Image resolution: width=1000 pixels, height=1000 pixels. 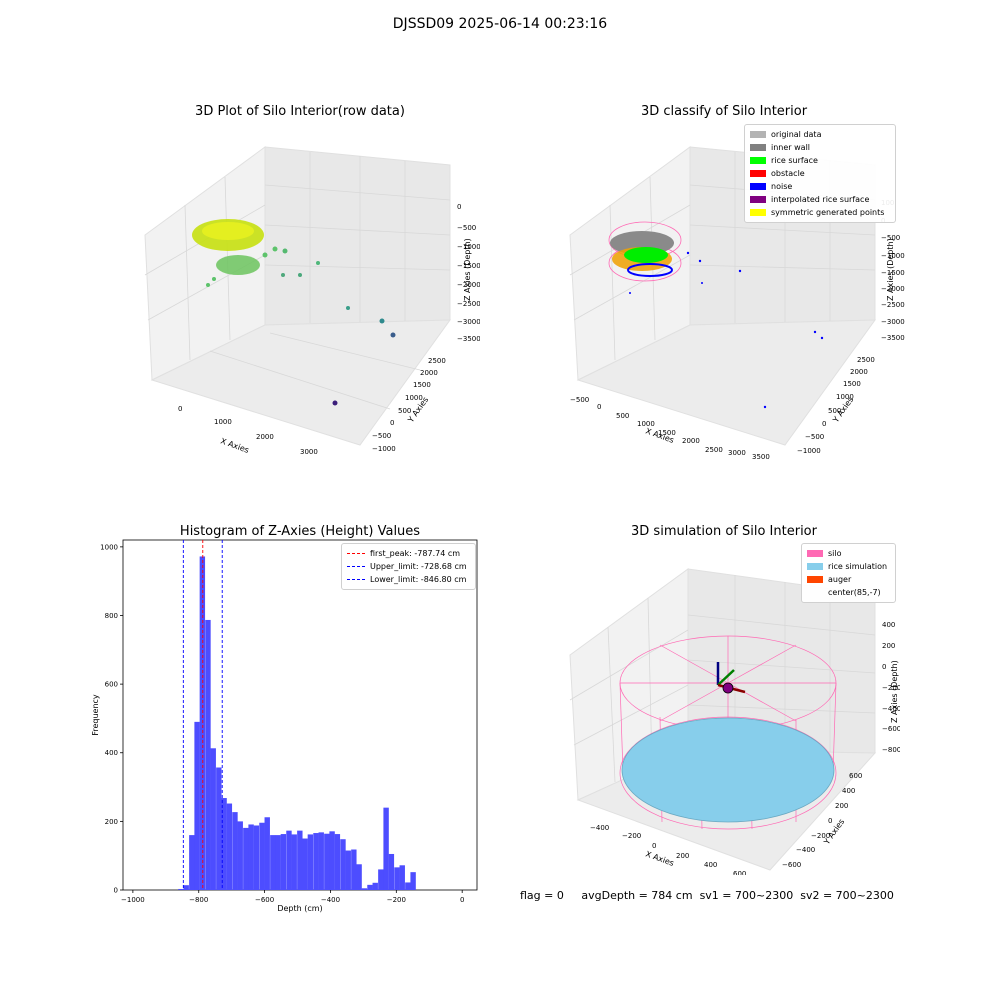 I want to click on classify-y-ticks: −1000 −500 0 500 1000 1500 2000 2500, so click(x=836, y=405).